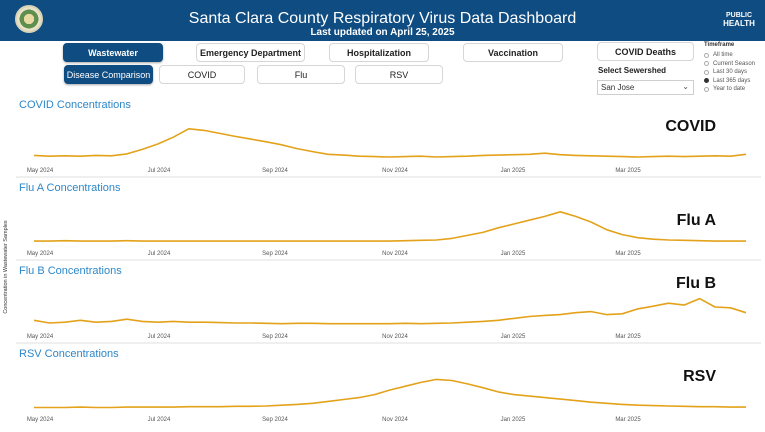  Describe the element at coordinates (729, 89) in the screenshot. I see `timeframe-option-label: Year to date` at that location.